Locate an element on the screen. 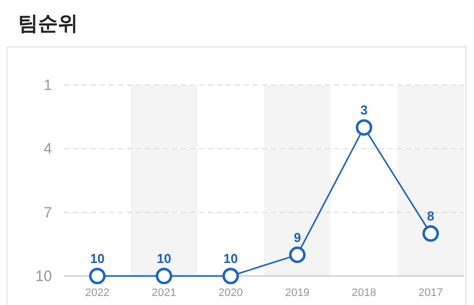 Image resolution: width=474 pixels, height=305 pixels. y-tick-label: 4 is located at coordinates (48, 149).